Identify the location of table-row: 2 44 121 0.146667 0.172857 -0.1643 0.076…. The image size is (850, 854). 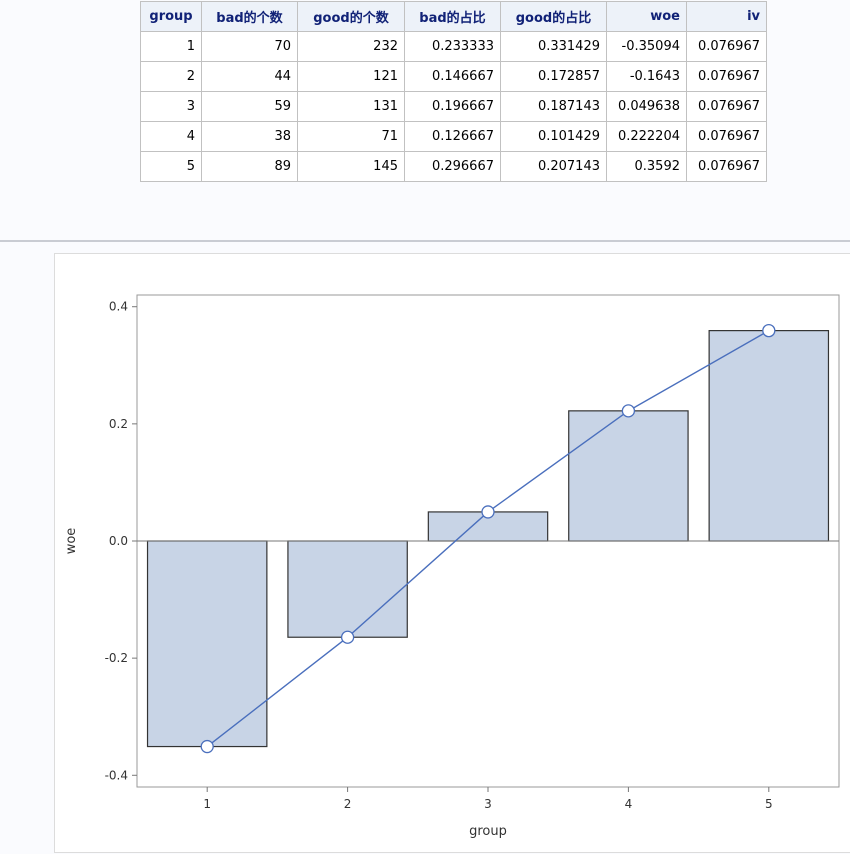
(453, 76).